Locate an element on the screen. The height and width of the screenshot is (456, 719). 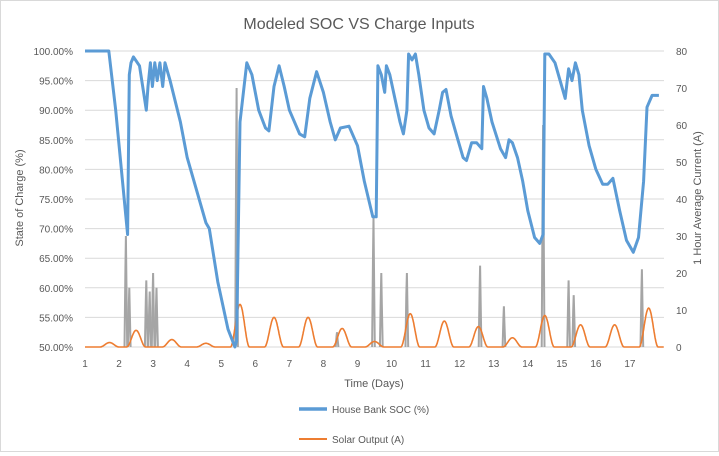
y-axis-left-title: State of Charge (%) is located at coordinates (20, 197).